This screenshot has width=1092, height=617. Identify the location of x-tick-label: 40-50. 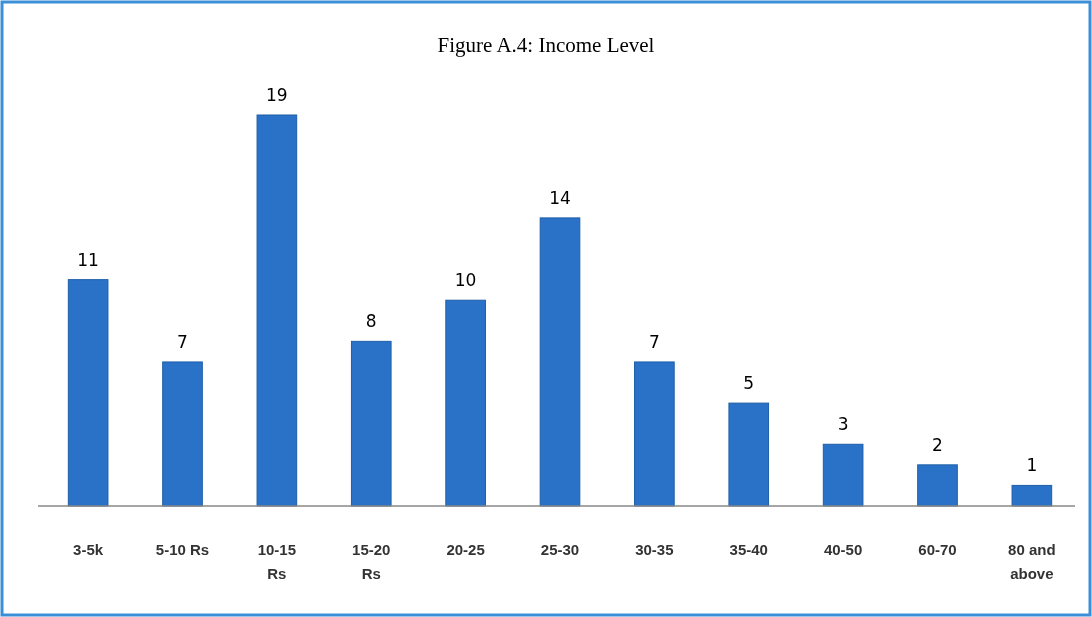
(843, 549).